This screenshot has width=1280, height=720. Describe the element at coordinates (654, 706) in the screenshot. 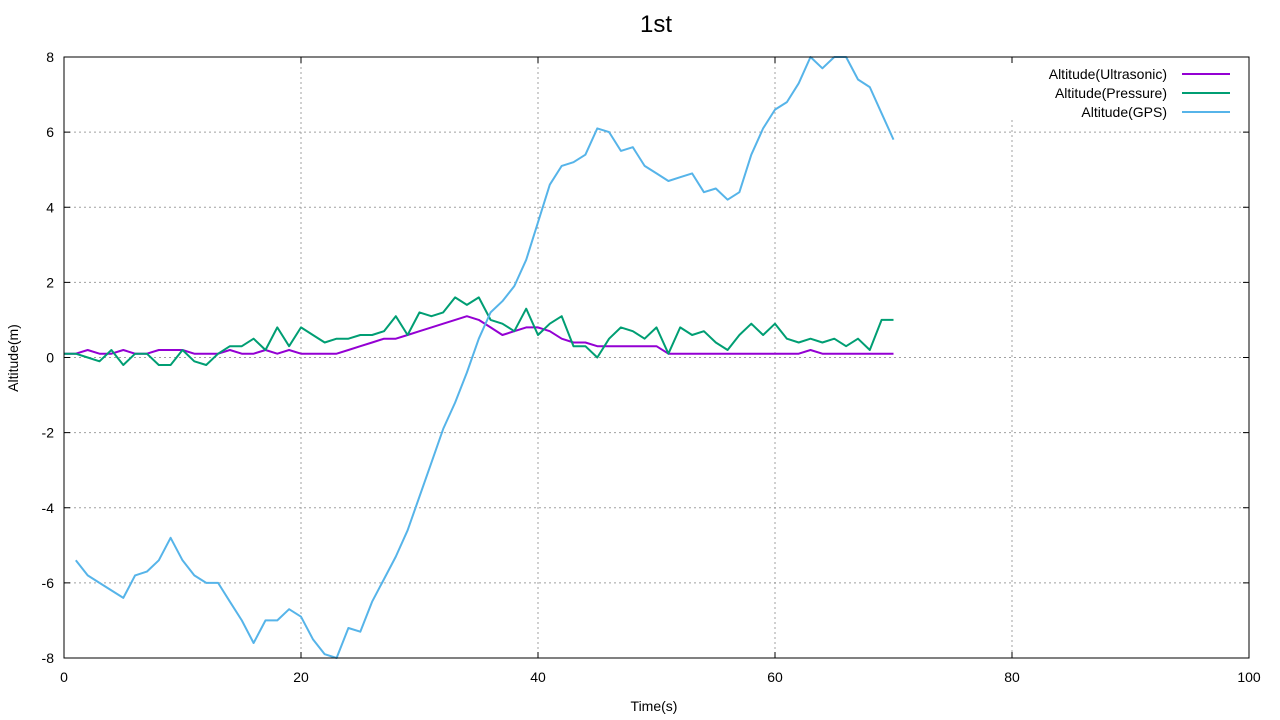

I see `x-axis-label: Time(s)` at that location.